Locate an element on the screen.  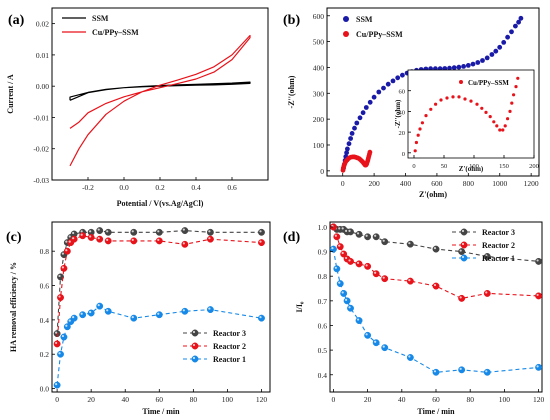
inset-xtick-label: 100 is located at coordinates (474, 166).